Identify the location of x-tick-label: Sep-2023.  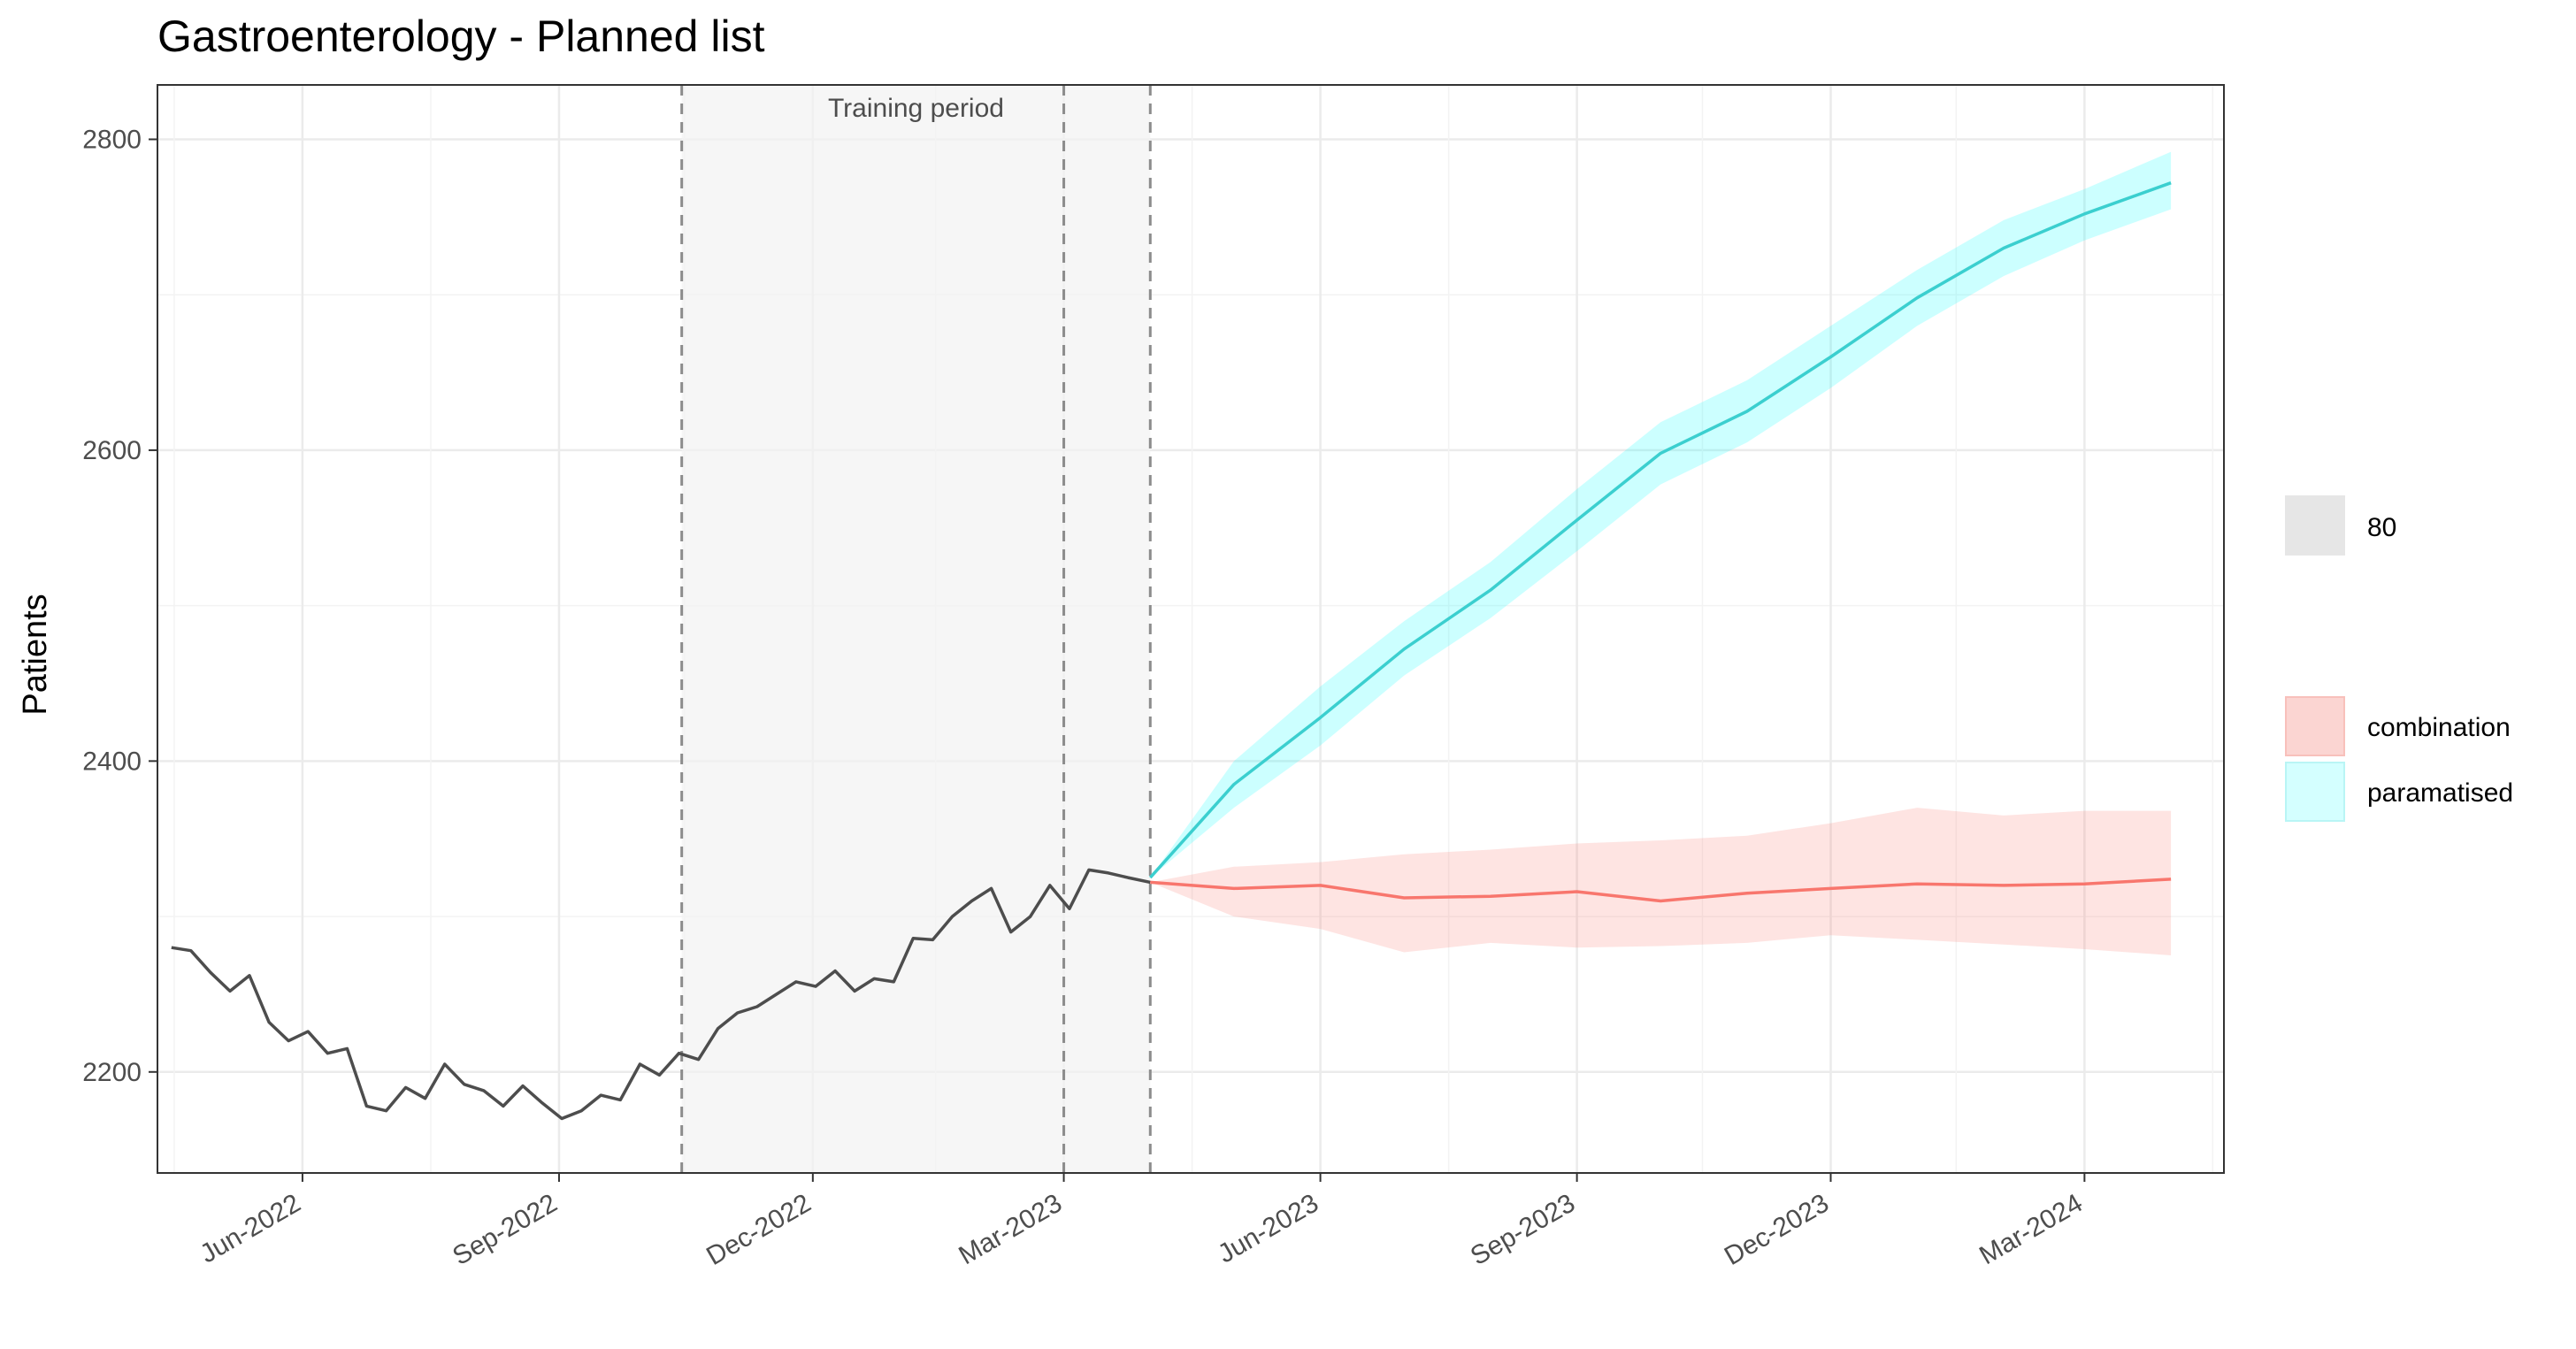
(1523, 1229).